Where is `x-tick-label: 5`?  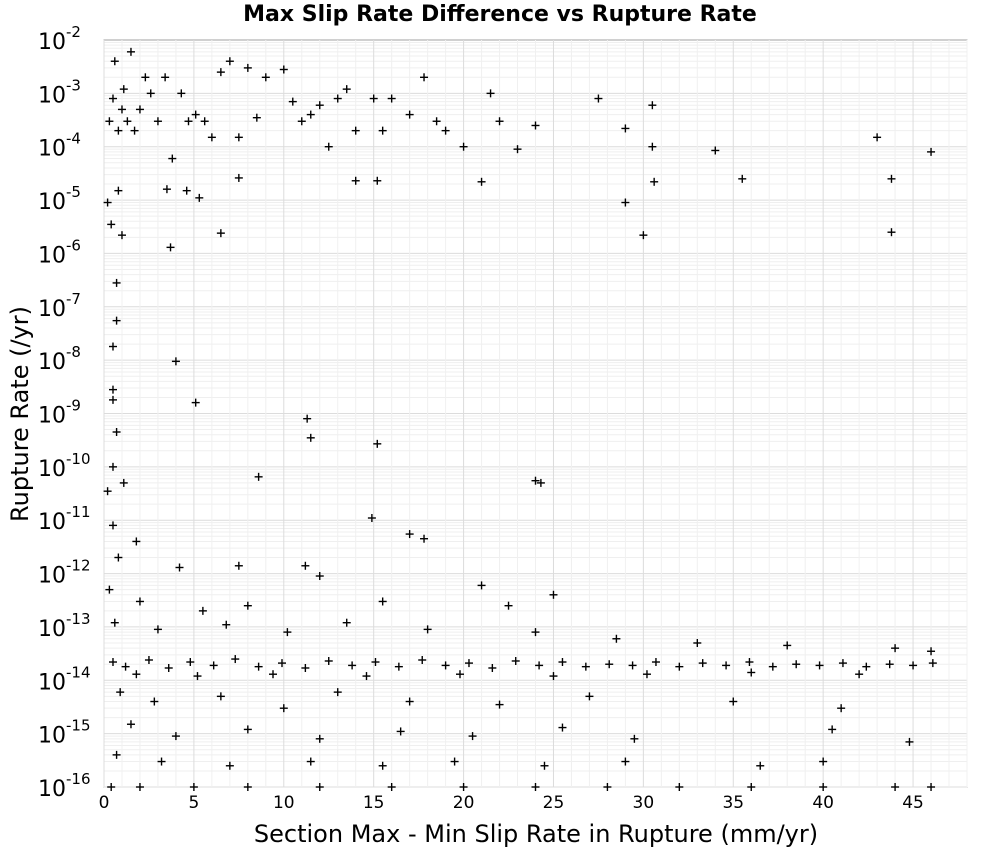 x-tick-label: 5 is located at coordinates (193, 803).